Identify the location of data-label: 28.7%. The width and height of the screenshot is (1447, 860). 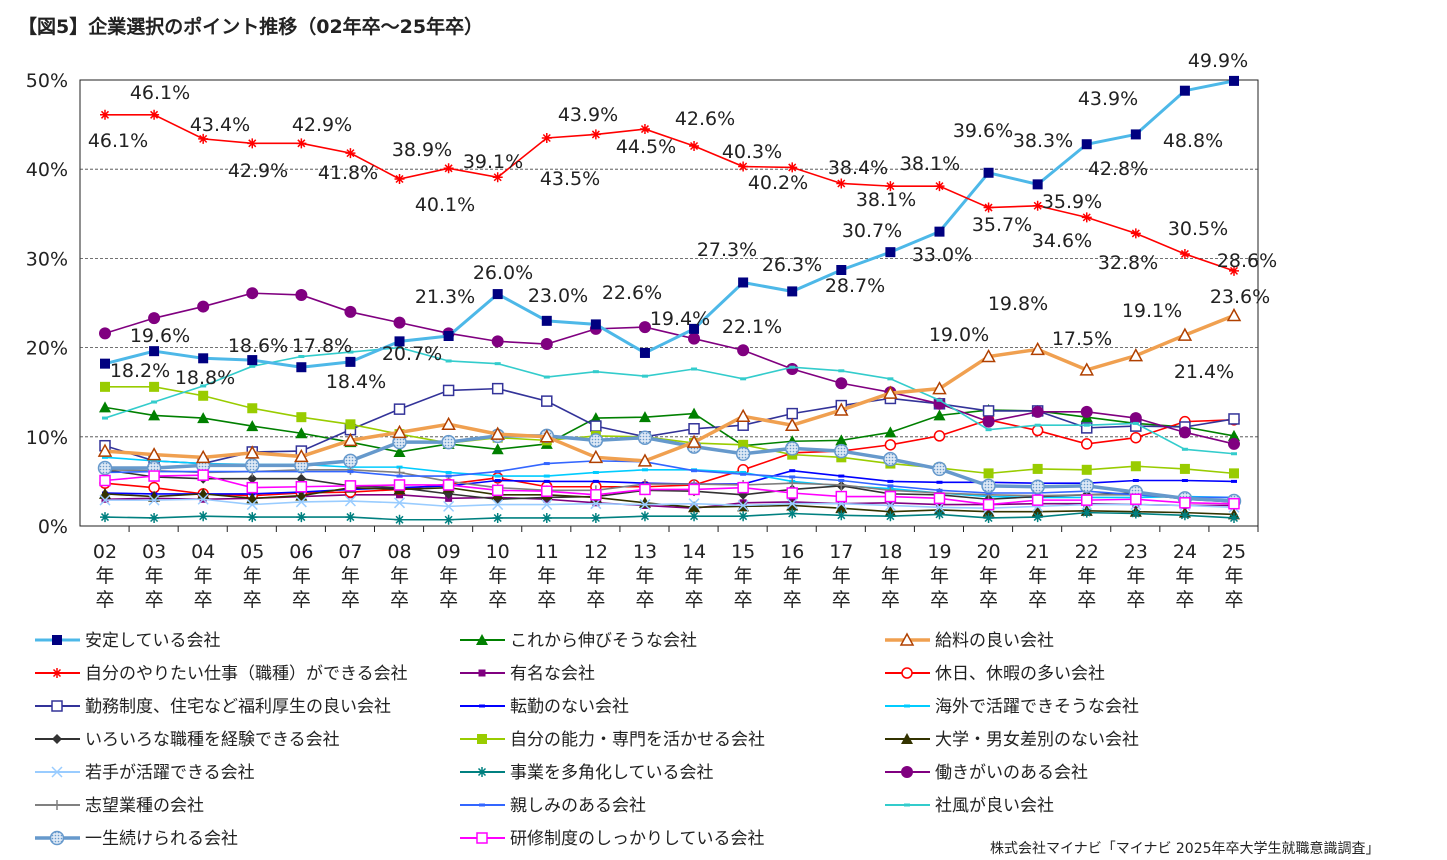
(855, 286).